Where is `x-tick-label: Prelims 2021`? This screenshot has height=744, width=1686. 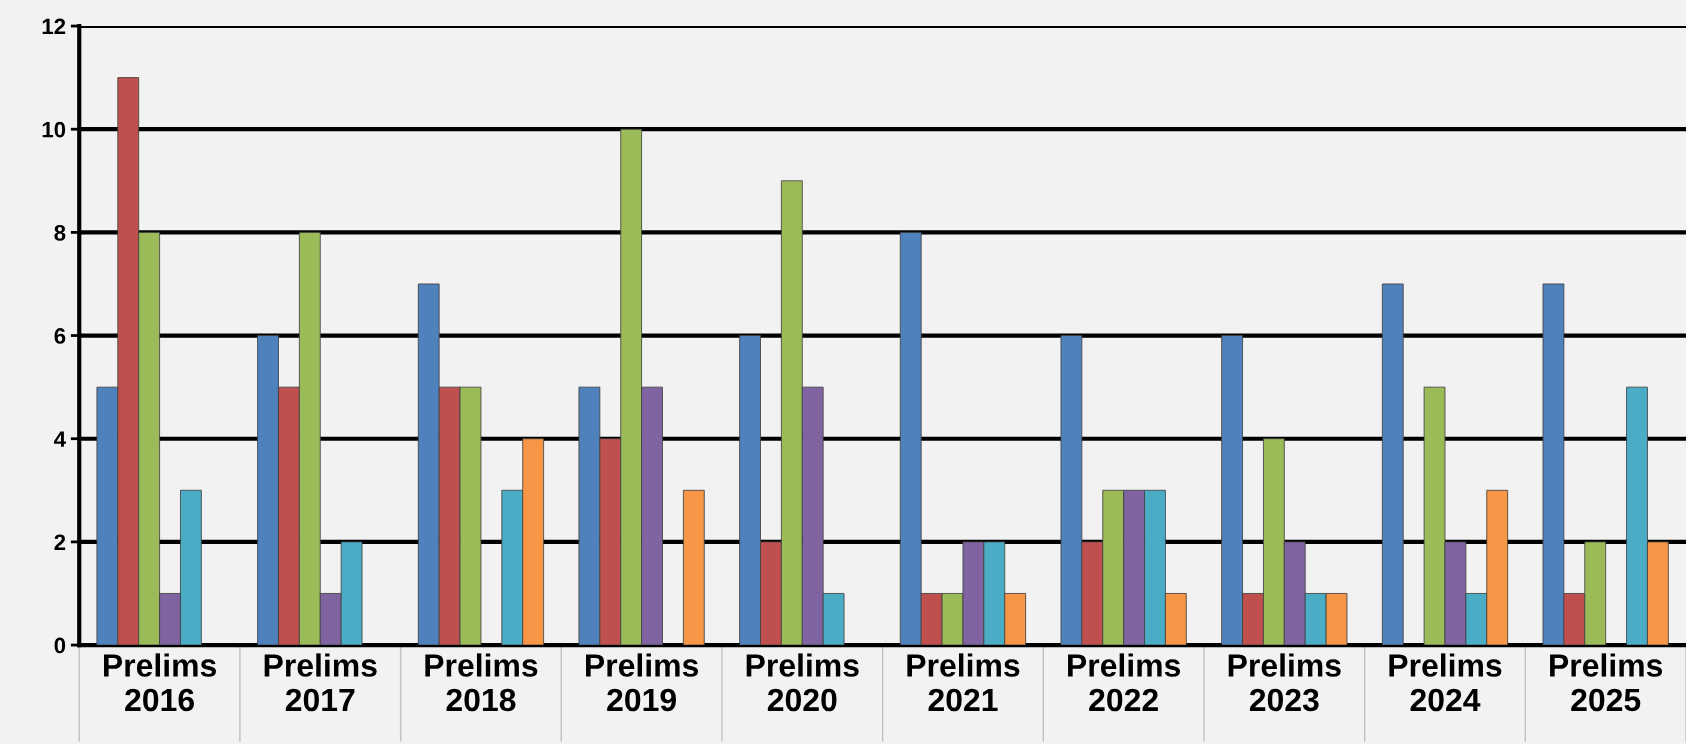
x-tick-label: Prelims 2021 is located at coordinates (963, 682).